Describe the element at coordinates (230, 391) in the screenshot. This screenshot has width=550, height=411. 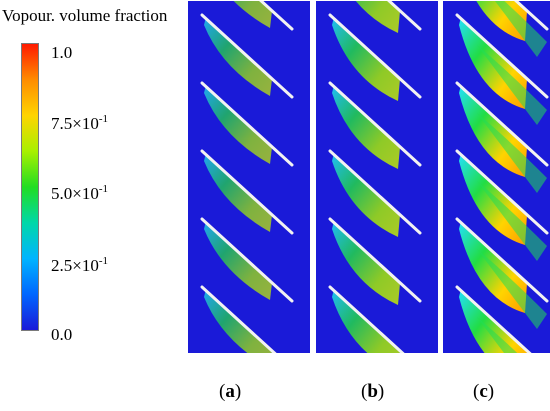
I see `caption-a: (a)` at that location.